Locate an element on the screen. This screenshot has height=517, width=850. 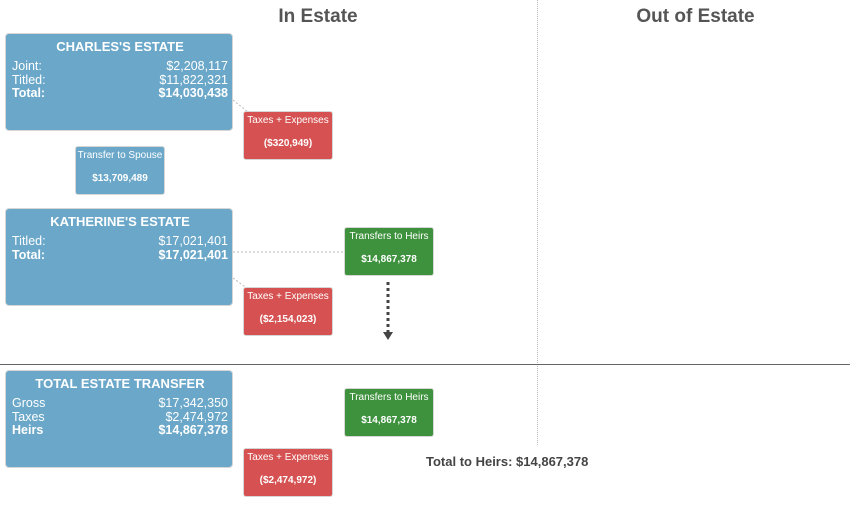
total-heirs-row: Heirs $14,867,378 is located at coordinates (120, 430).